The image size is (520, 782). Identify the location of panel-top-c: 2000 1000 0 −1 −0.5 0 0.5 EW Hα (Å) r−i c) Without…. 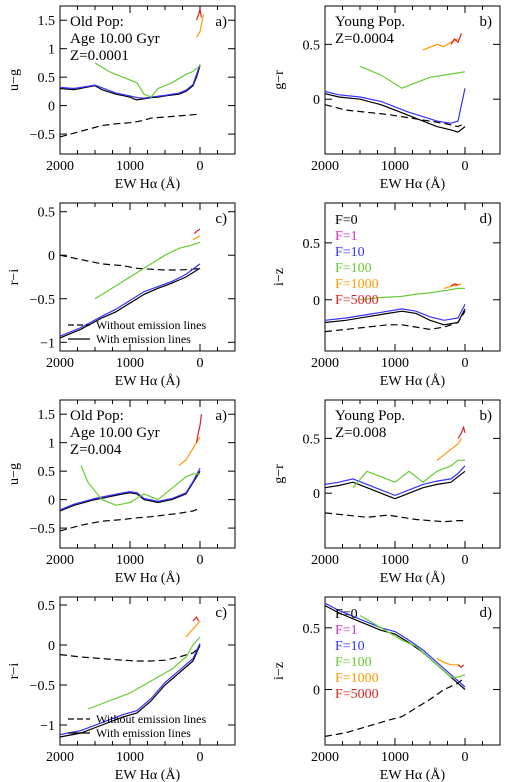
(121, 295).